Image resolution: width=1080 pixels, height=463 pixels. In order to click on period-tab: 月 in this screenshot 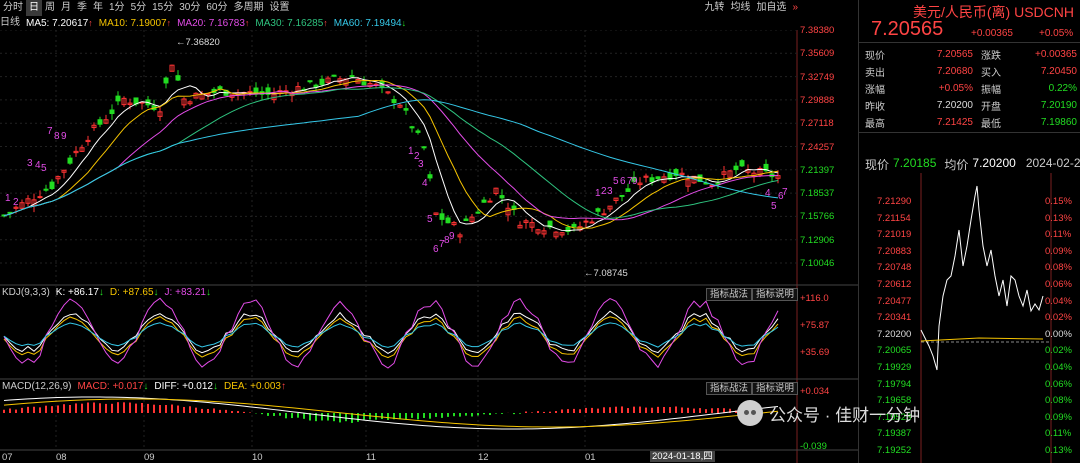, I will do `click(66, 7)`.